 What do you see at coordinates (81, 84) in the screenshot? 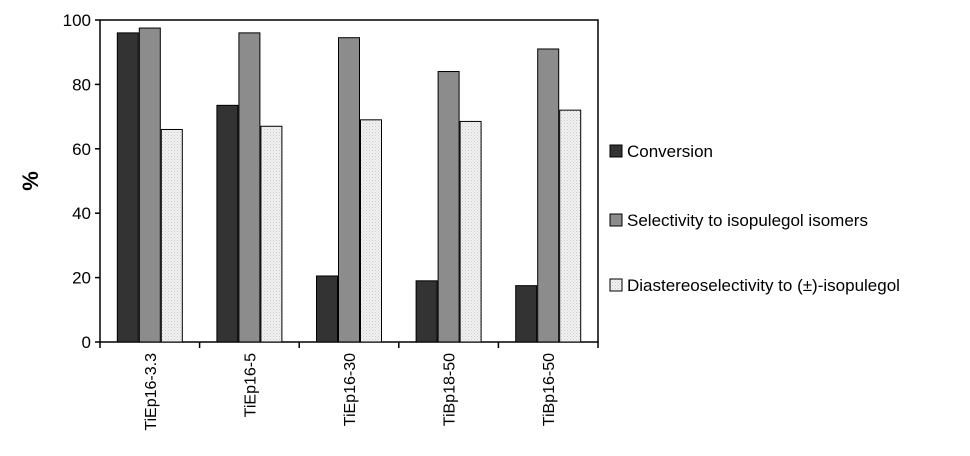
I see `y-tick-label: 80` at bounding box center [81, 84].